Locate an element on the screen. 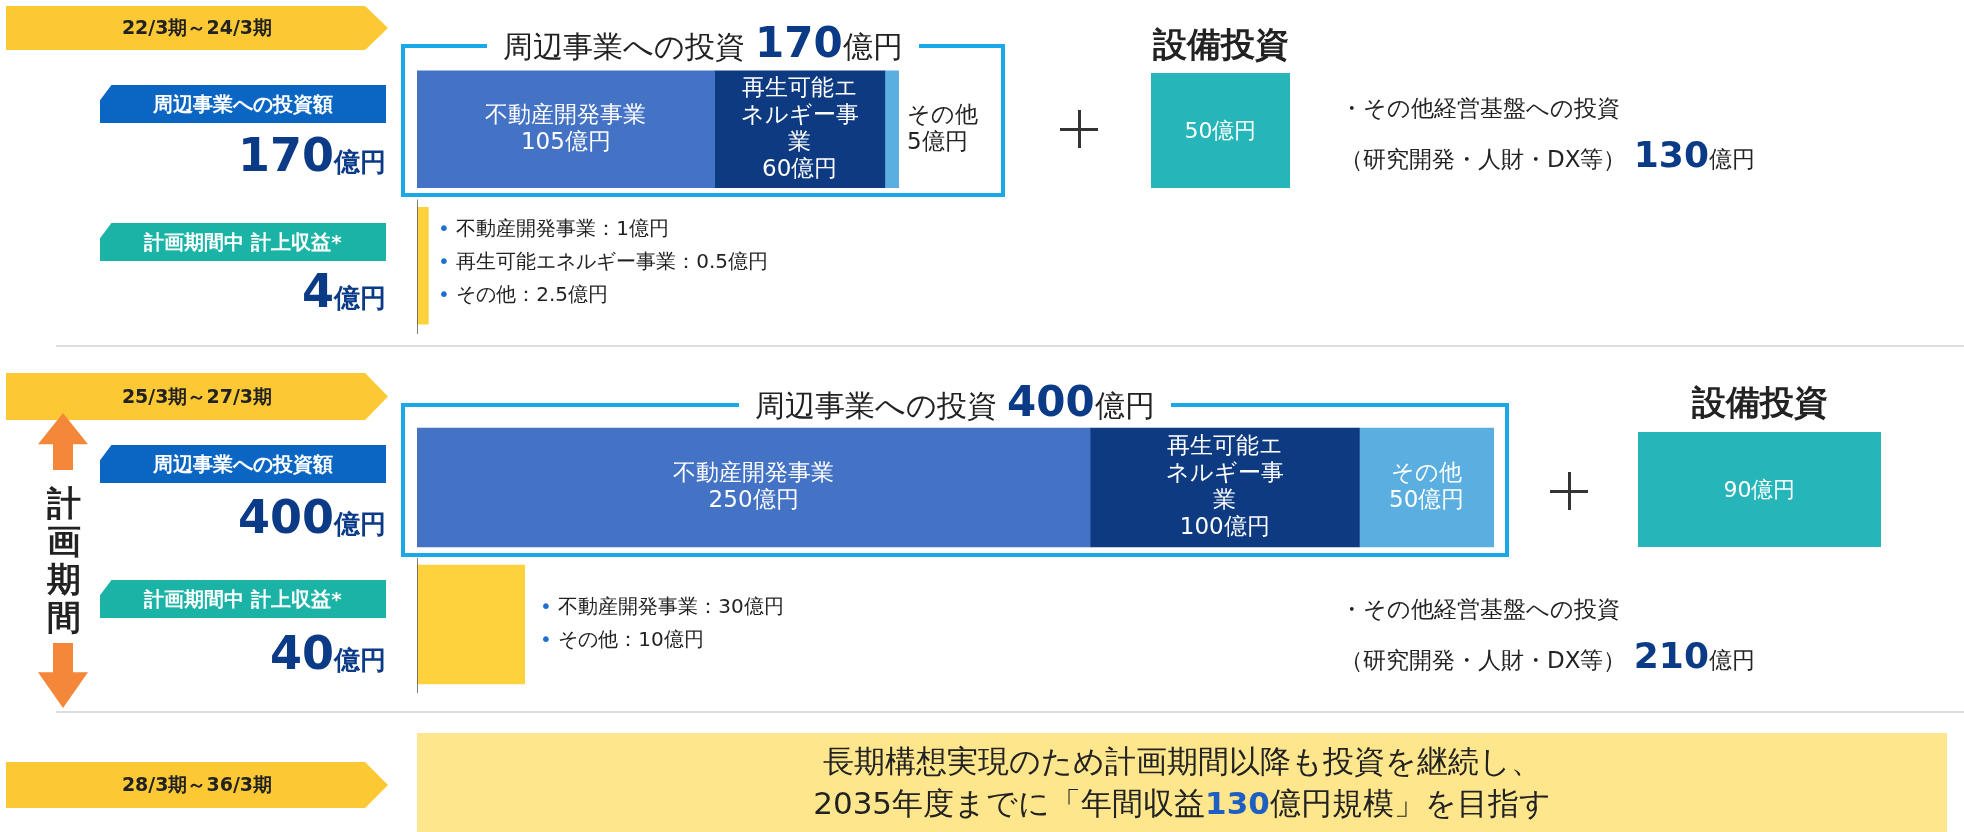 The image size is (1964, 832). annotation: （研究開発・人財・DX等） 210億円 is located at coordinates (1547, 655).